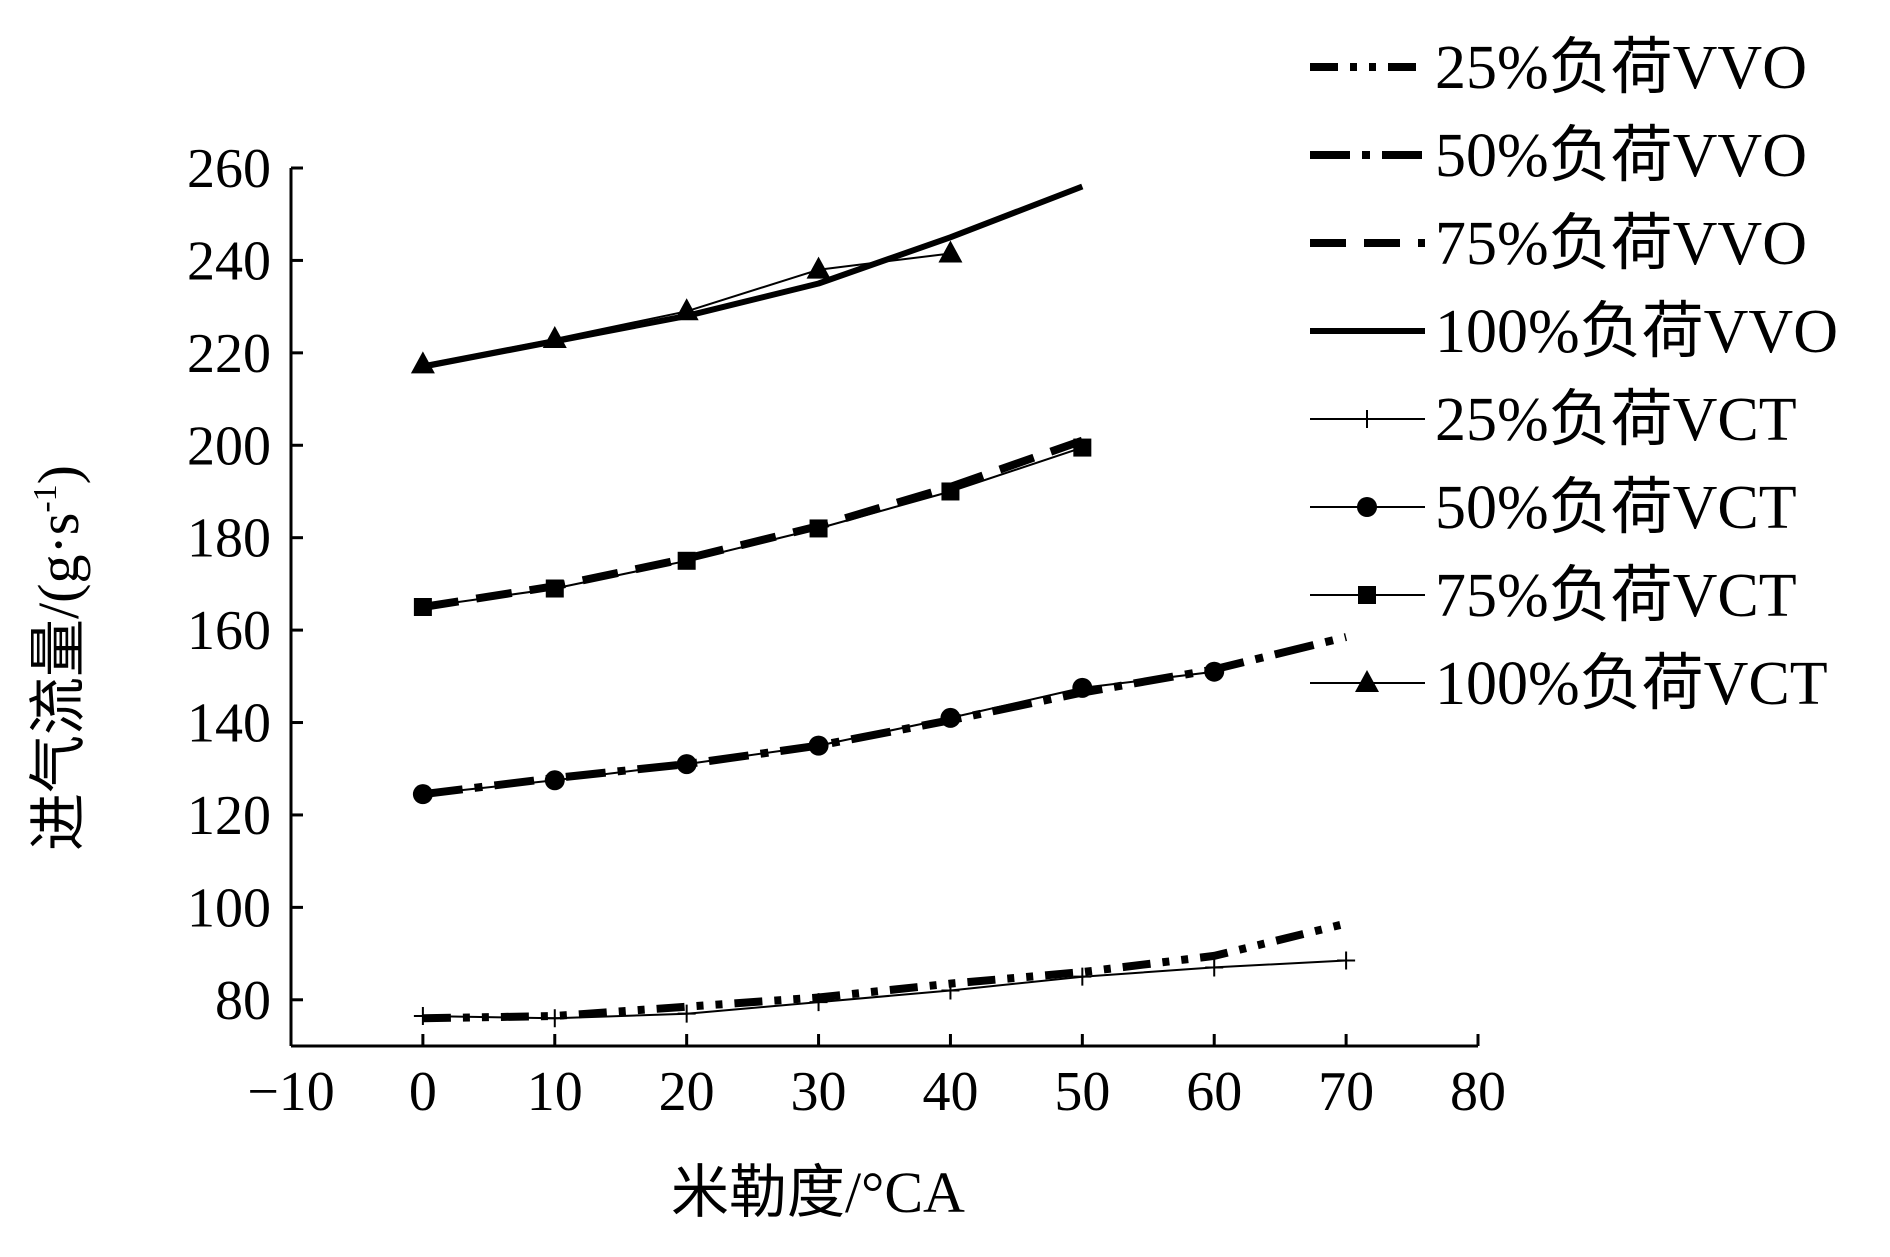 Image resolution: width=1890 pixels, height=1257 pixels. What do you see at coordinates (1621, 156) in the screenshot?
I see `legend-label: 50%负荷VVO` at bounding box center [1621, 156].